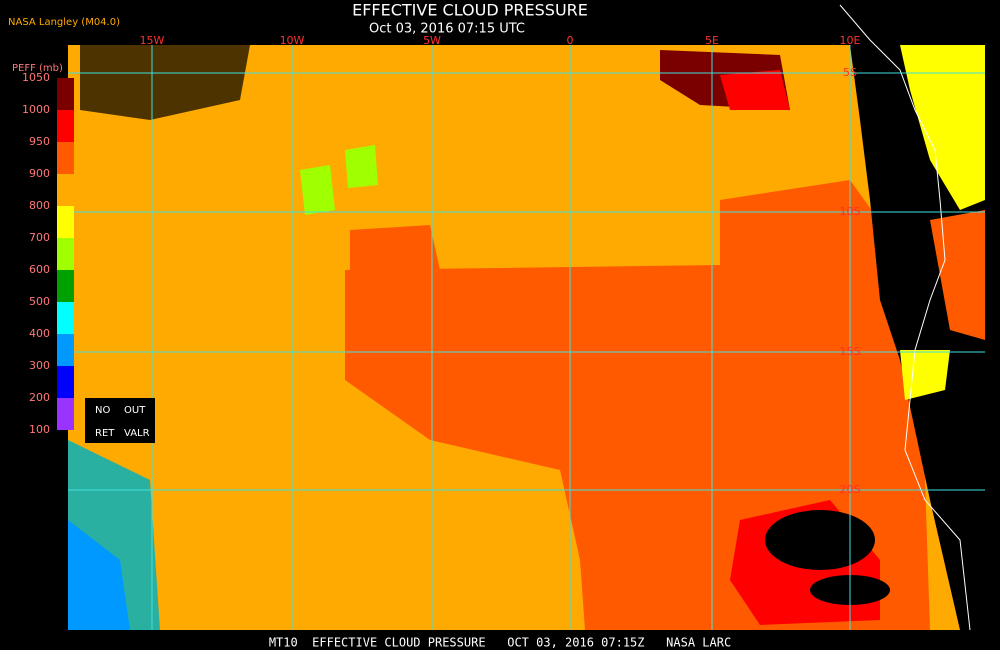  Describe the element at coordinates (39, 269) in the screenshot. I see `colorbar-tick-label: 600` at that location.